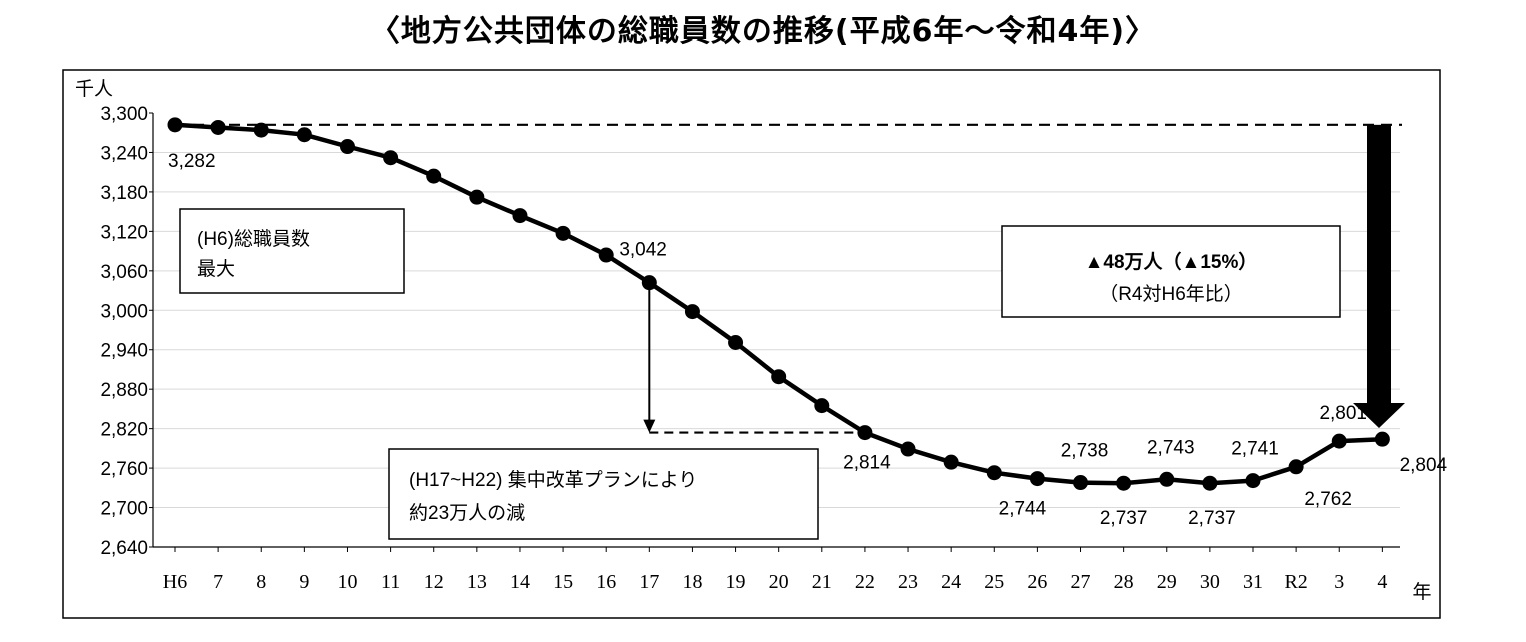  I want to click on y-tick-label: 3,300, so click(124, 114).